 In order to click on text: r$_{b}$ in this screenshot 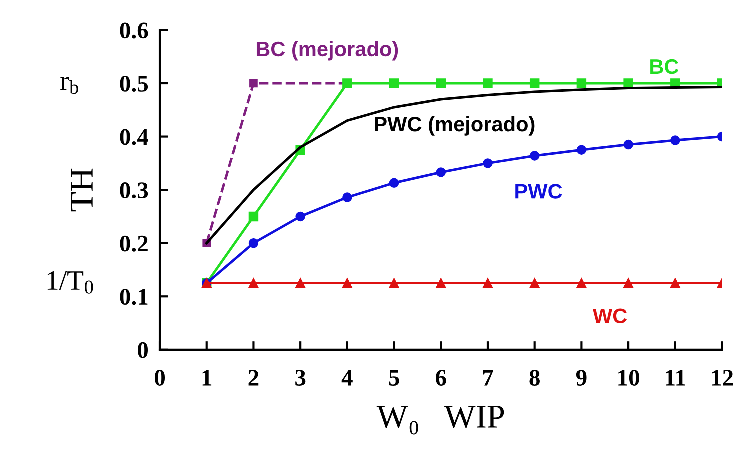, I will do `click(69, 85)`.